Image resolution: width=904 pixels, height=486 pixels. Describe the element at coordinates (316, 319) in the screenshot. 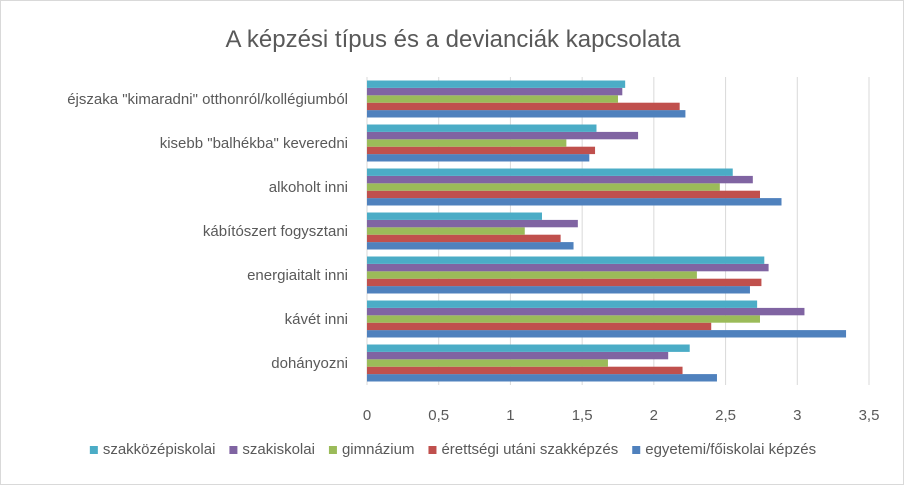

I see `category-label: kávét inni` at that location.